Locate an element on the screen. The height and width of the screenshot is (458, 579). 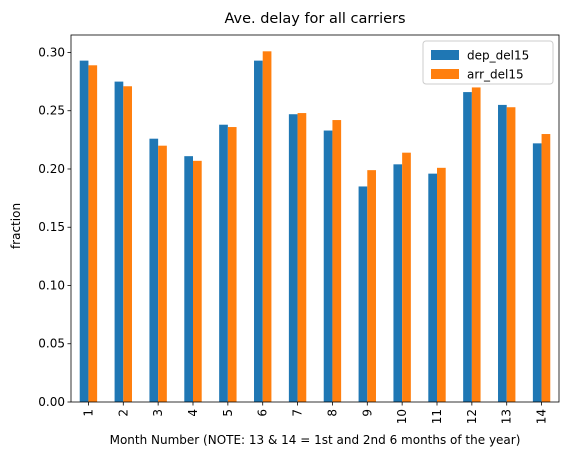
x-tick-label: 9 is located at coordinates (367, 413).